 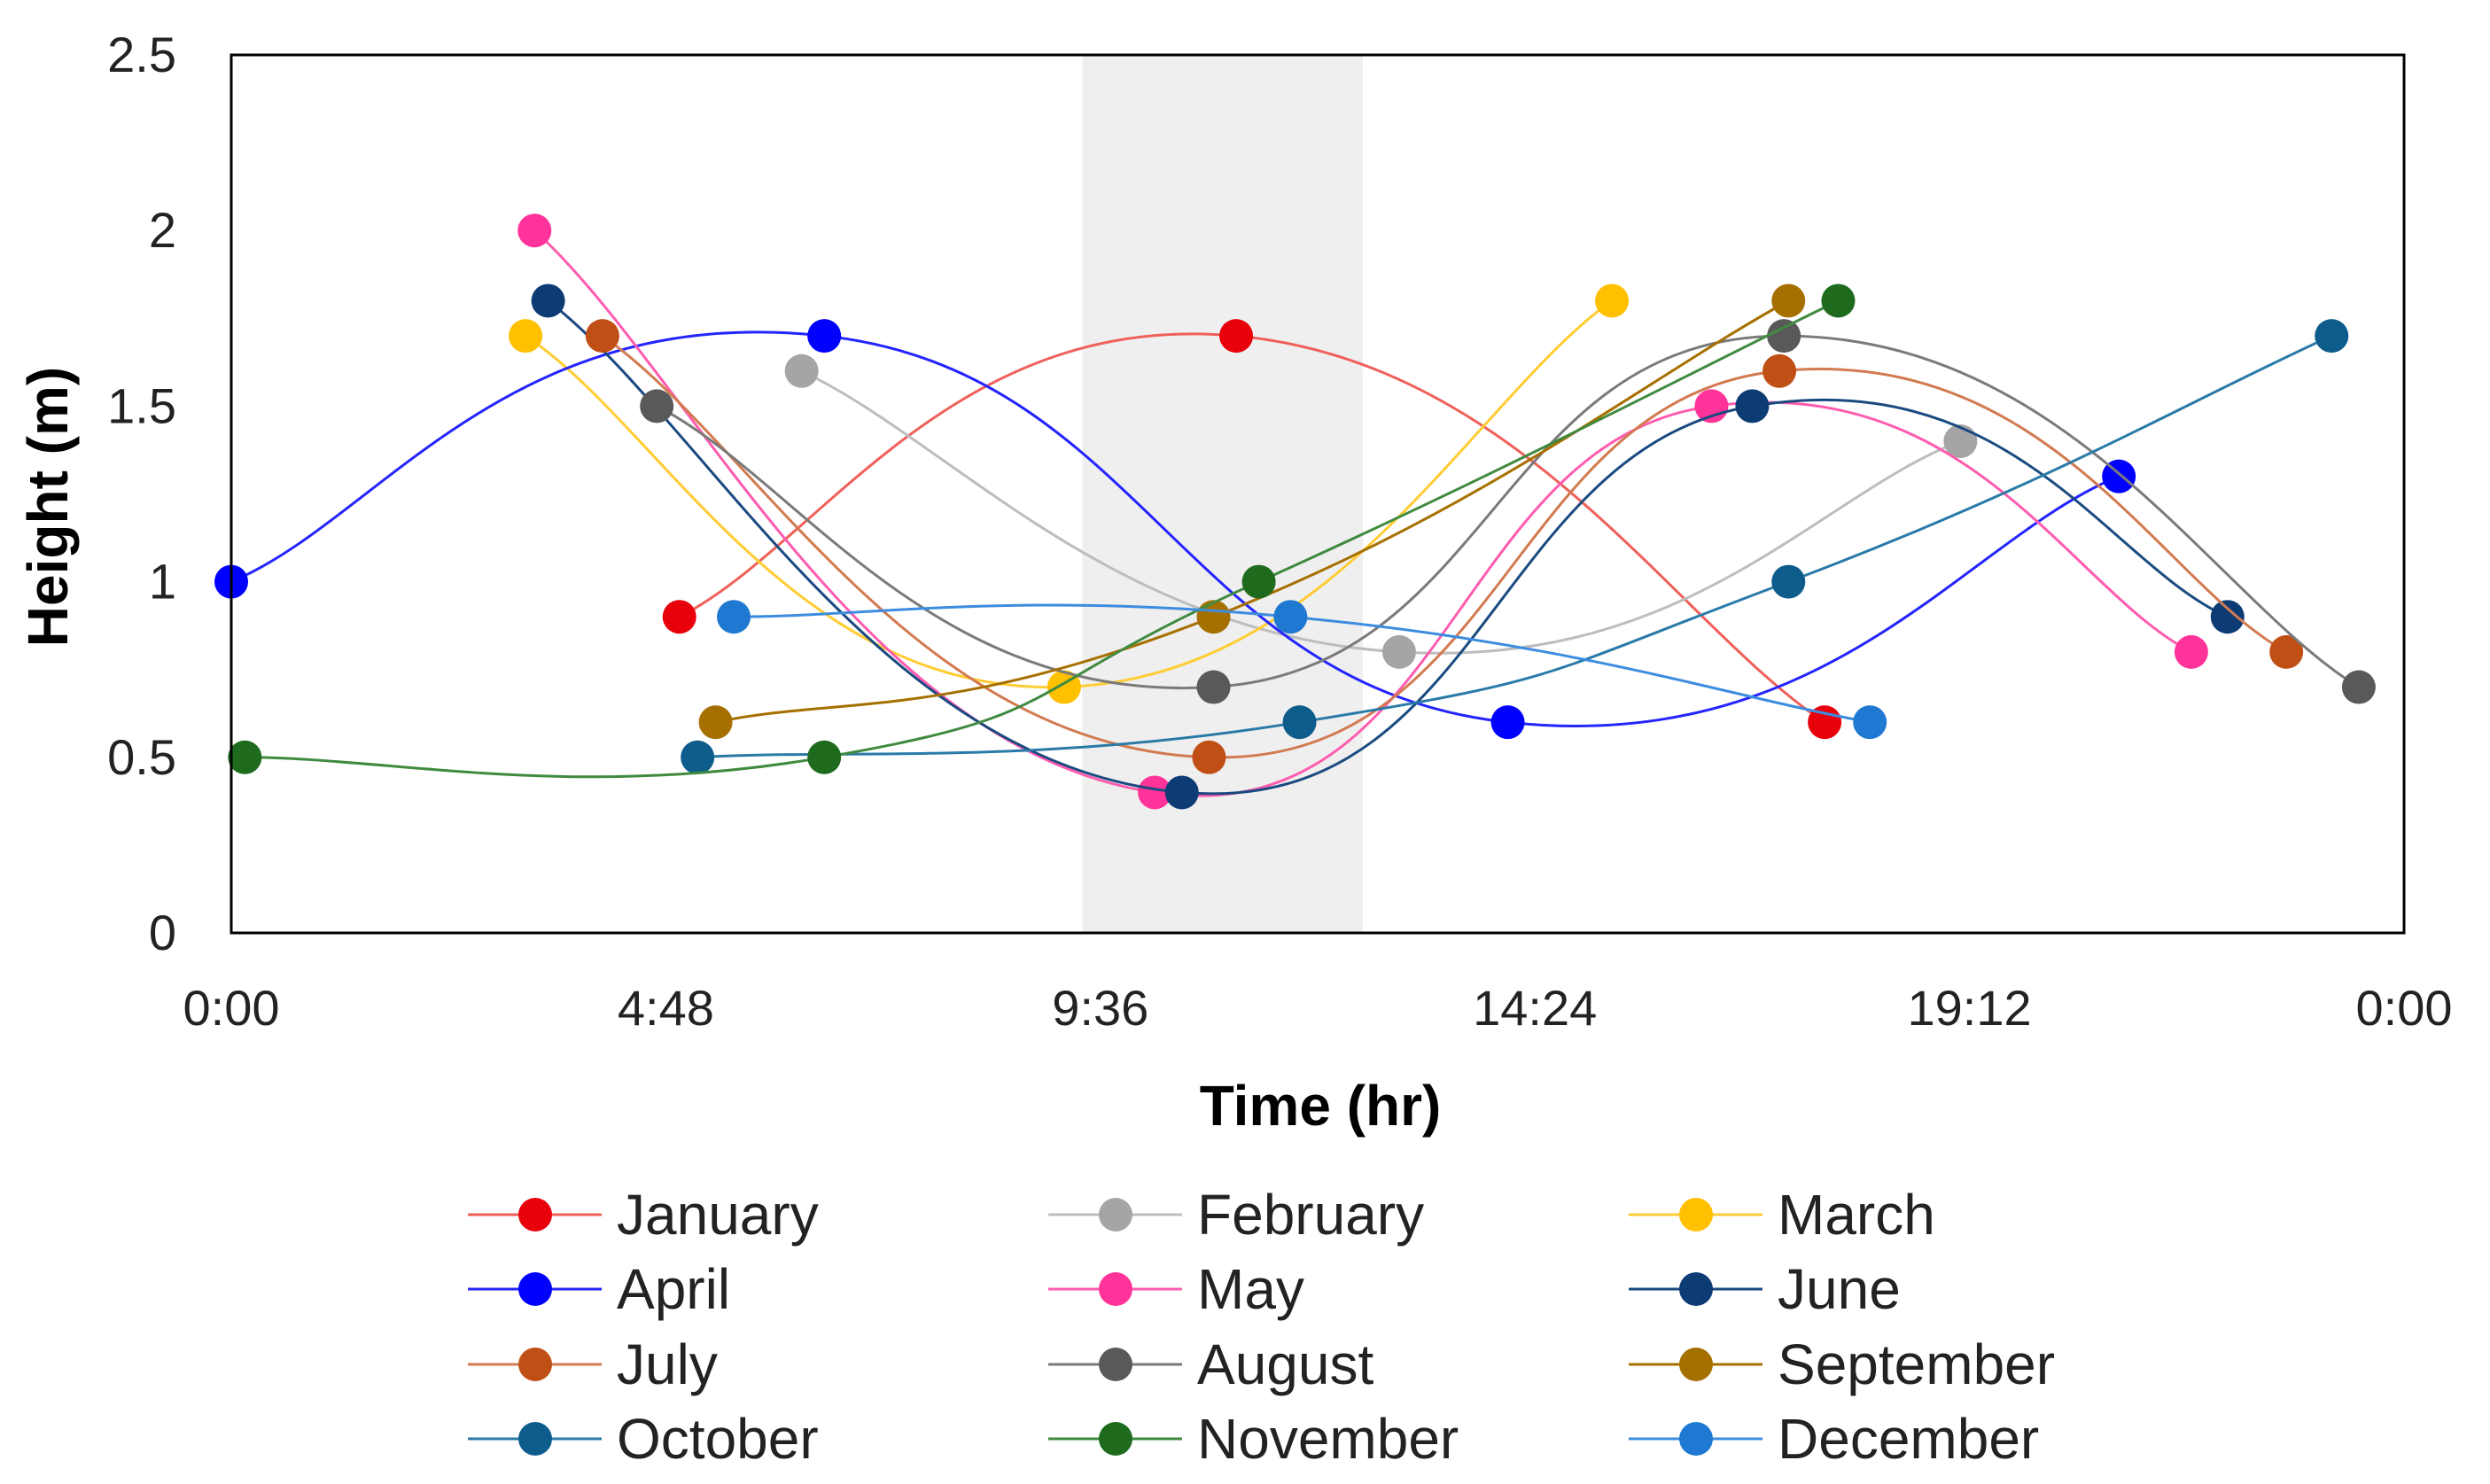 What do you see at coordinates (48, 507) in the screenshot?
I see `y-axis-title: Height (m)` at bounding box center [48, 507].